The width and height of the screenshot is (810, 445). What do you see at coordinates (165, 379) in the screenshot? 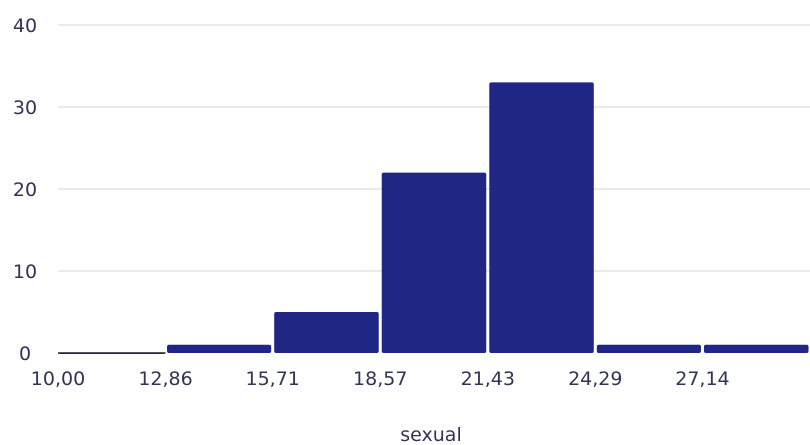
I see `x-tick-label: 12,86` at bounding box center [165, 379].